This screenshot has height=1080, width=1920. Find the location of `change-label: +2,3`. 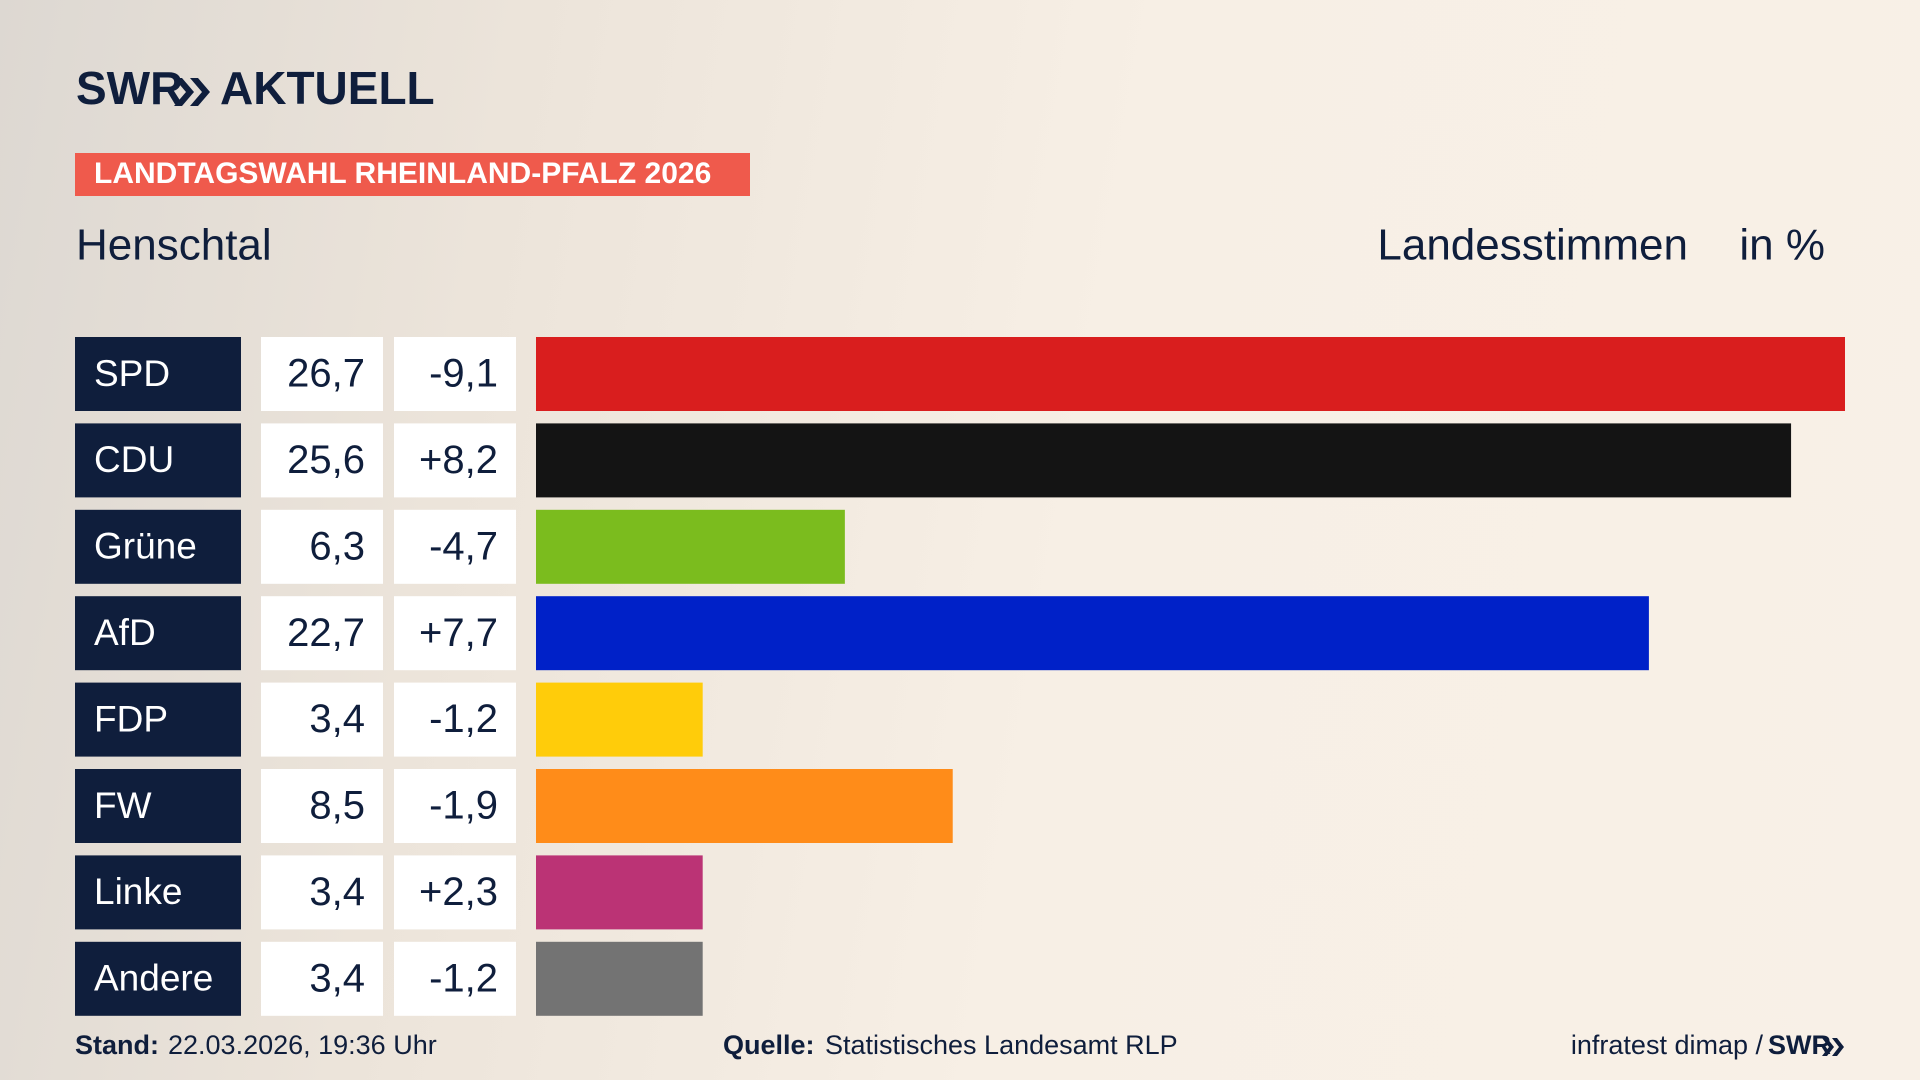

change-label: +2,3 is located at coordinates (458, 892).